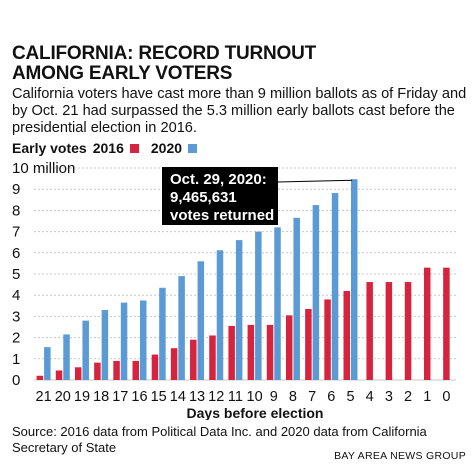 The width and height of the screenshot is (474, 476). Describe the element at coordinates (203, 197) in the screenshot. I see `callout-line-2: 9,465,631` at that location.